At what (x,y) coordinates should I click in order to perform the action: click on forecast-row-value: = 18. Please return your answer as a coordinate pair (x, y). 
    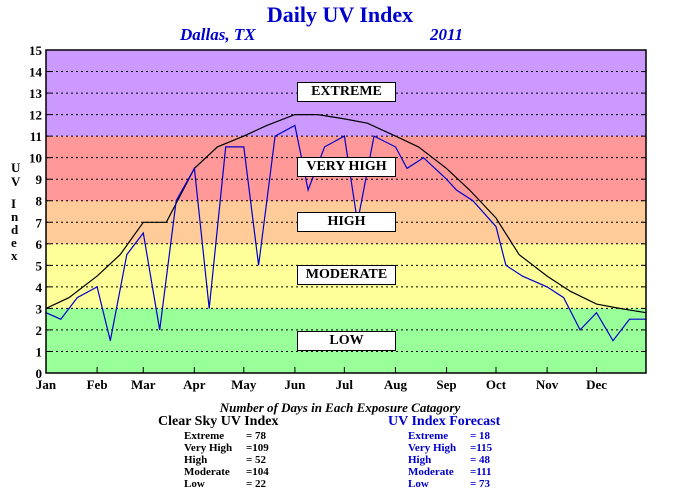
    Looking at the image, I should click on (480, 436).